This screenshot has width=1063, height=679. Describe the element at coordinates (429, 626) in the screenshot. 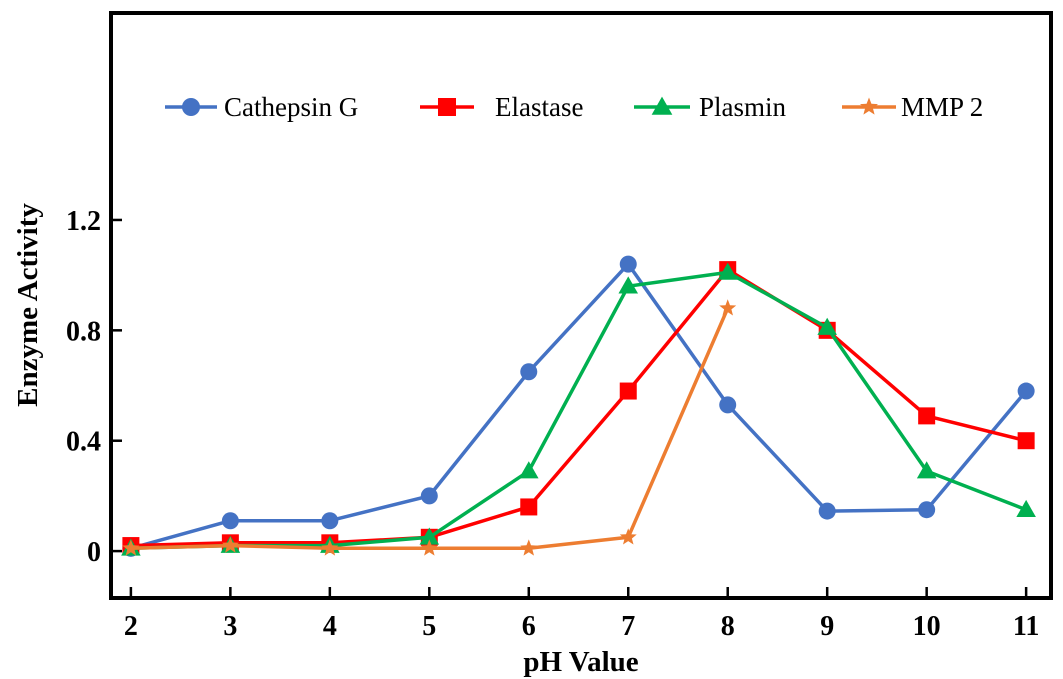

I see `x-tick-label: 5` at that location.